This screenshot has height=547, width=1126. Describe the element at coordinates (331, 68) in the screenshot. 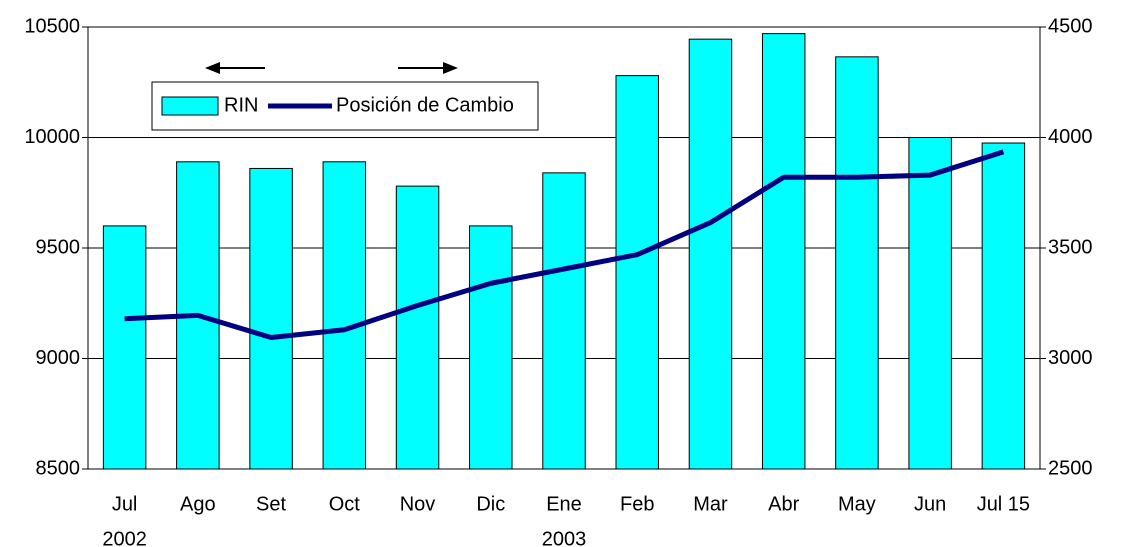

I see `arrows` at that location.